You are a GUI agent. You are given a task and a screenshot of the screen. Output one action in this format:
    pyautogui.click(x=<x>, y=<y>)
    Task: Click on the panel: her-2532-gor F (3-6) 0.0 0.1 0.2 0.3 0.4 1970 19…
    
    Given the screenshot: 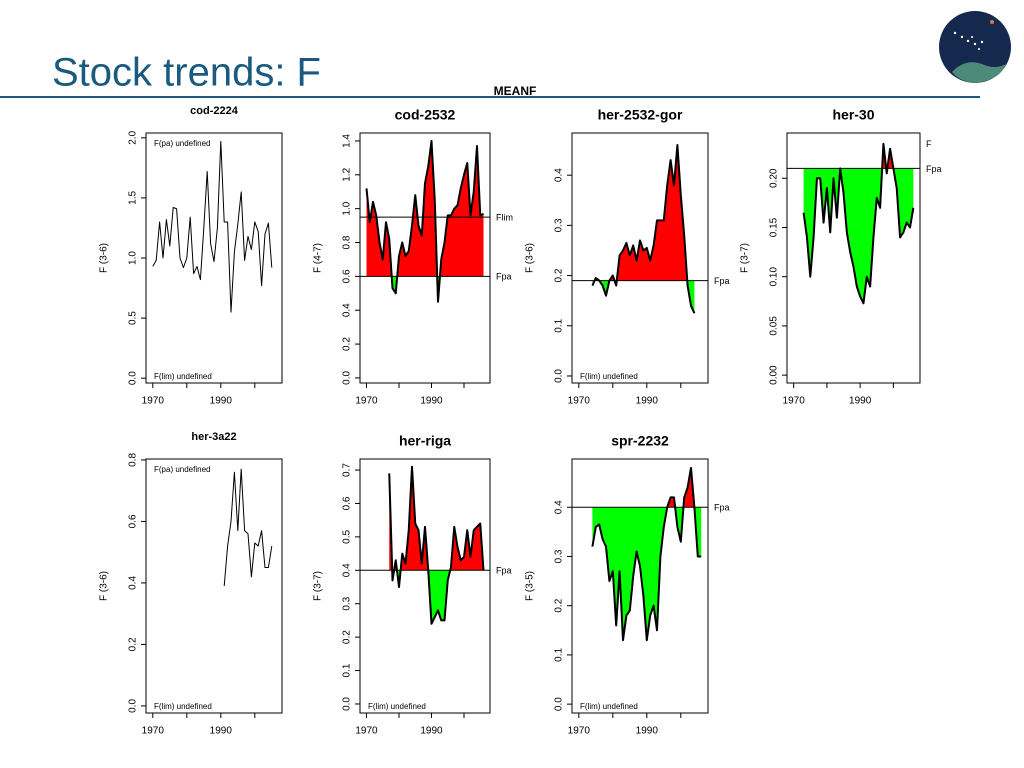 What is the action you would take?
    pyautogui.click(x=627, y=257)
    